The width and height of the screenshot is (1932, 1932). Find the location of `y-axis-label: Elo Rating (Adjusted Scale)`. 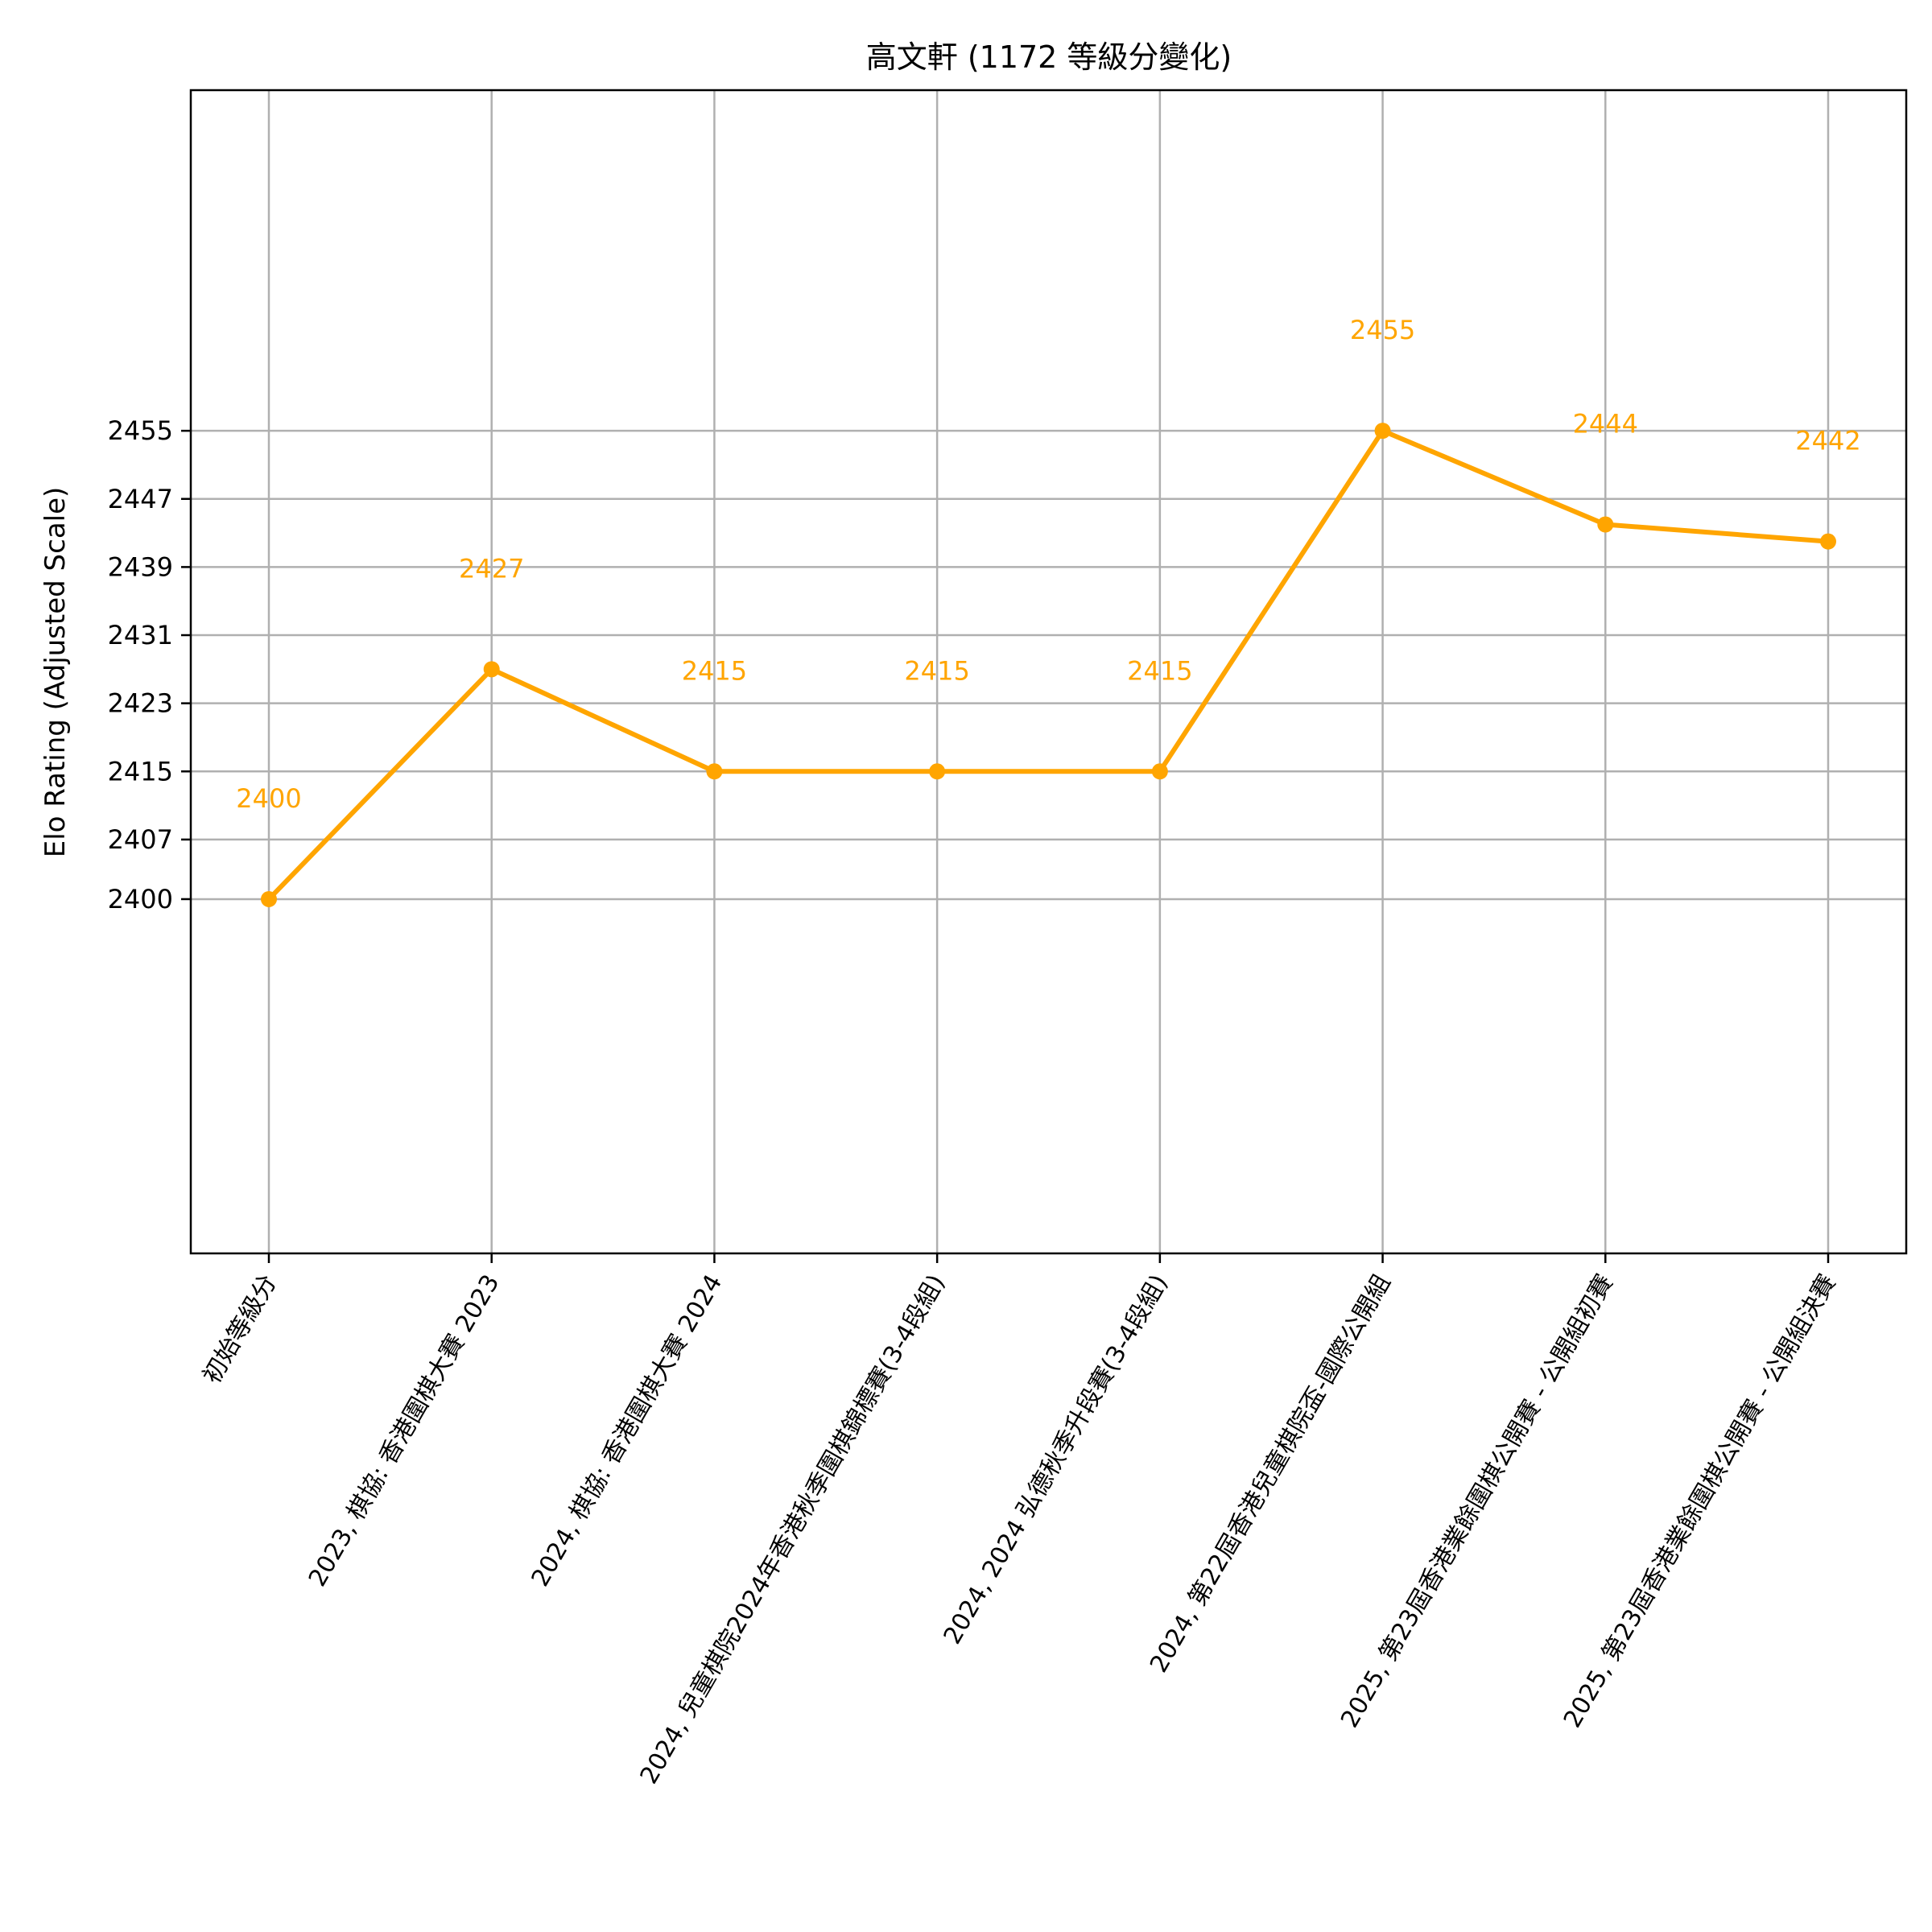

y-axis-label: Elo Rating (Adjusted Scale) is located at coordinates (55, 672).